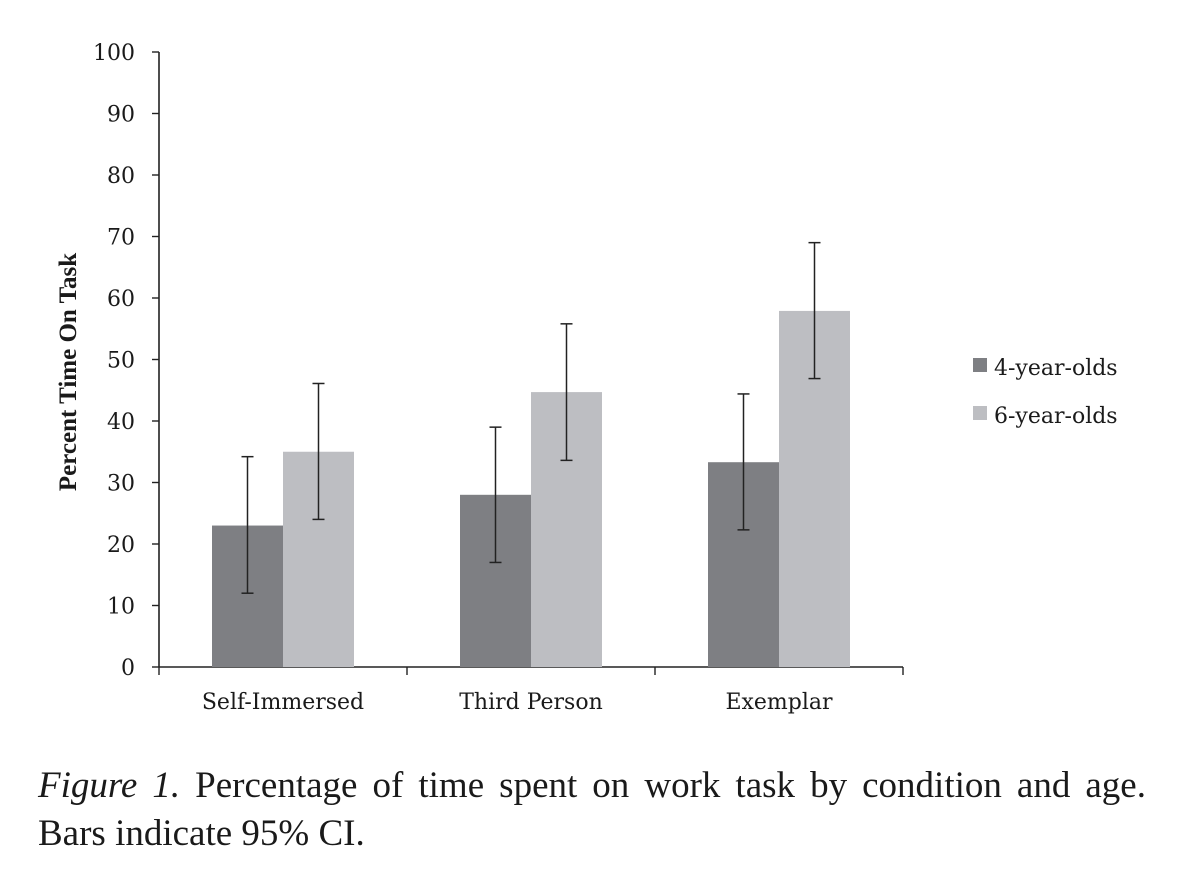  Describe the element at coordinates (128, 668) in the screenshot. I see `y-tick-label: 0` at that location.